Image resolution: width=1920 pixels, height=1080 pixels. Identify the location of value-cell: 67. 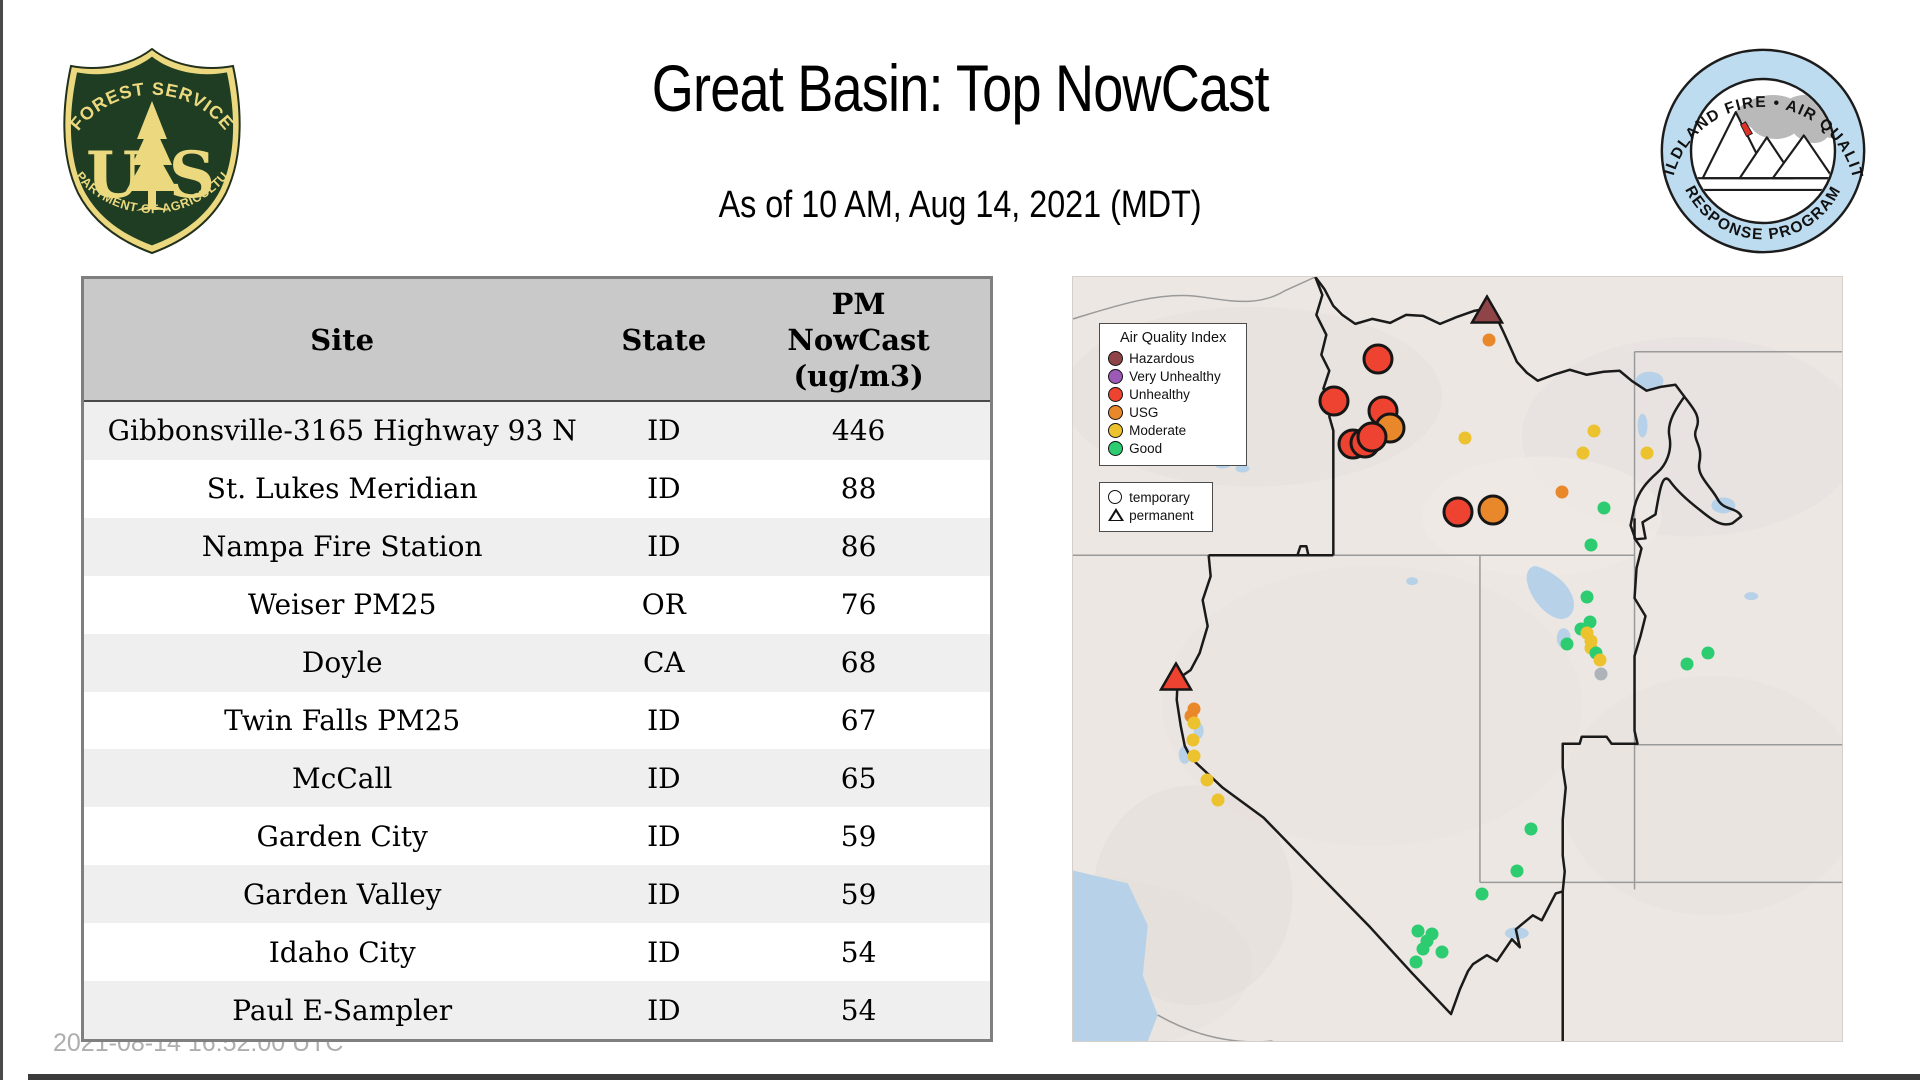
(858, 720).